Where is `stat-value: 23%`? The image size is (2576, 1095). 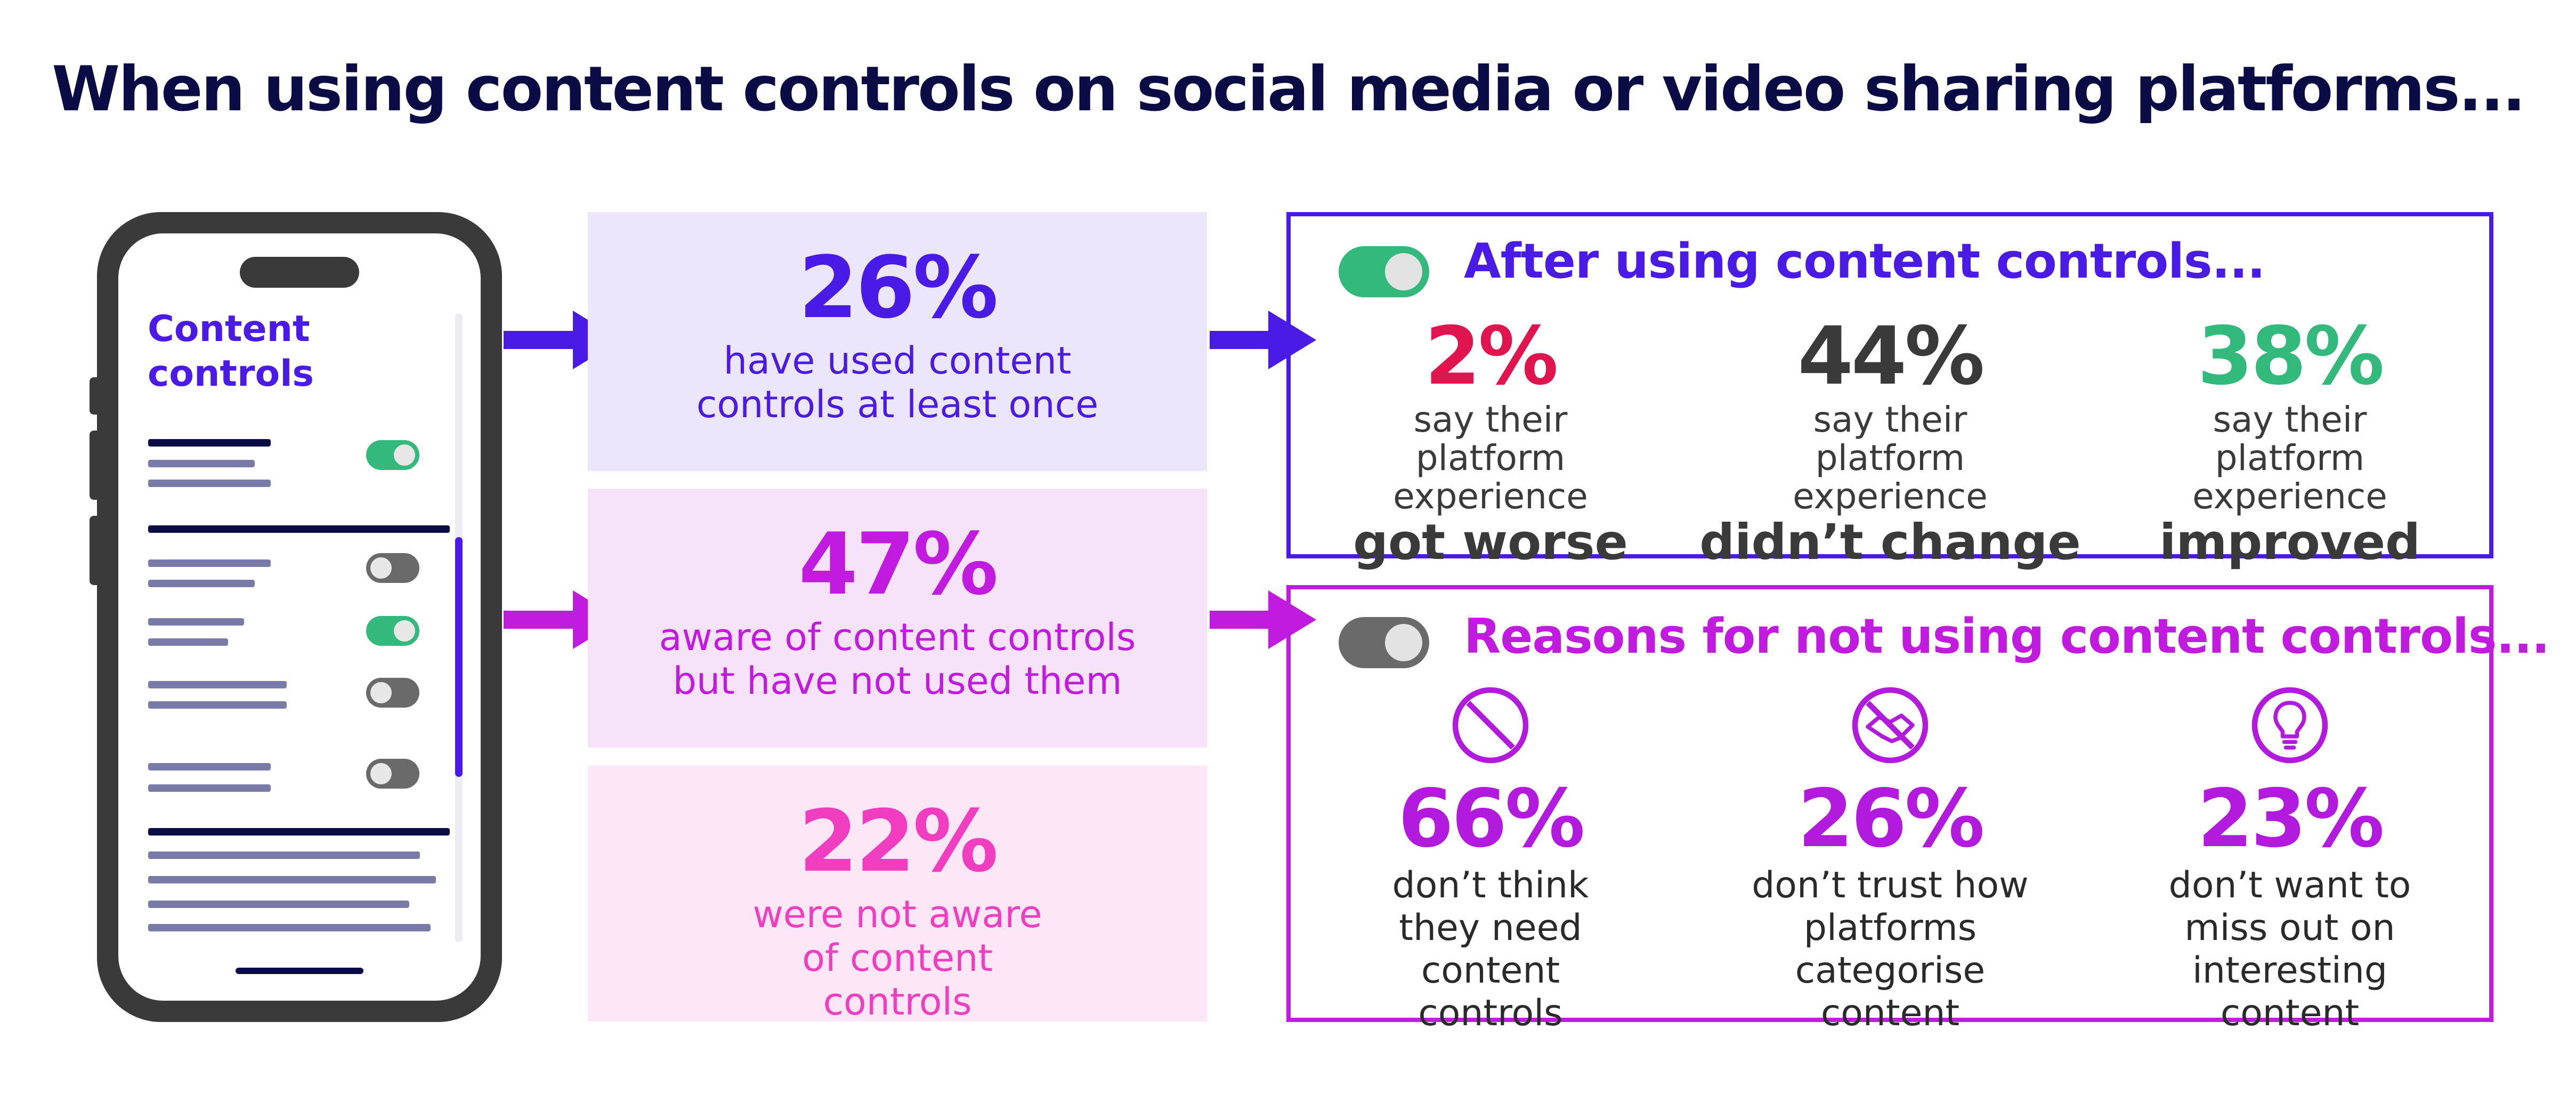 stat-value: 23% is located at coordinates (2290, 819).